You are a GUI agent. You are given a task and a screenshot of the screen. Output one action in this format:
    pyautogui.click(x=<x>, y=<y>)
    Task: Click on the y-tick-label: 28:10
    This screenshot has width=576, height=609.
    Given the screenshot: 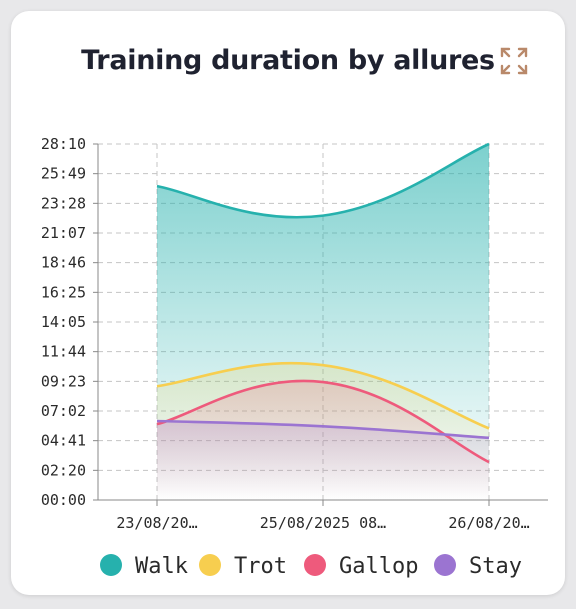 What is the action you would take?
    pyautogui.click(x=63, y=144)
    